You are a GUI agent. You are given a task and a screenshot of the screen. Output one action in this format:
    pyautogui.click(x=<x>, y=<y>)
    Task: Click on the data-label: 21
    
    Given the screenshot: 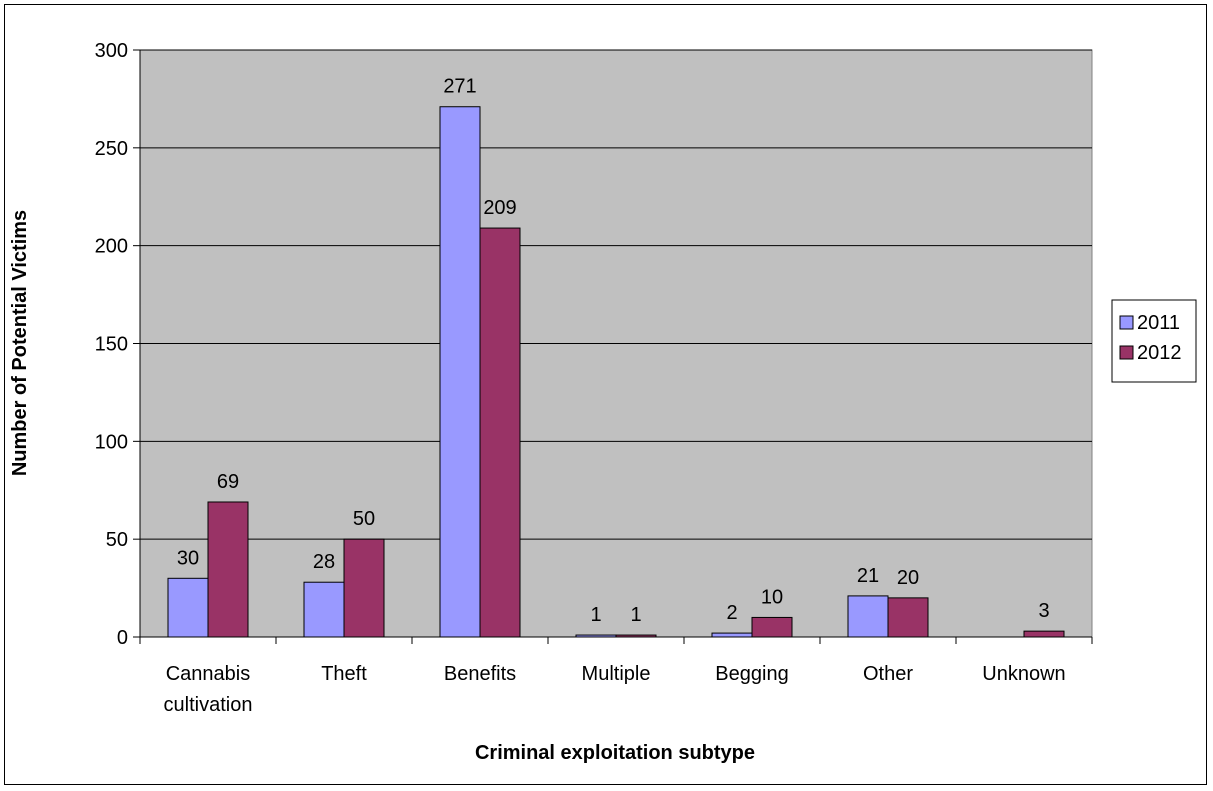 What is the action you would take?
    pyautogui.click(x=868, y=576)
    